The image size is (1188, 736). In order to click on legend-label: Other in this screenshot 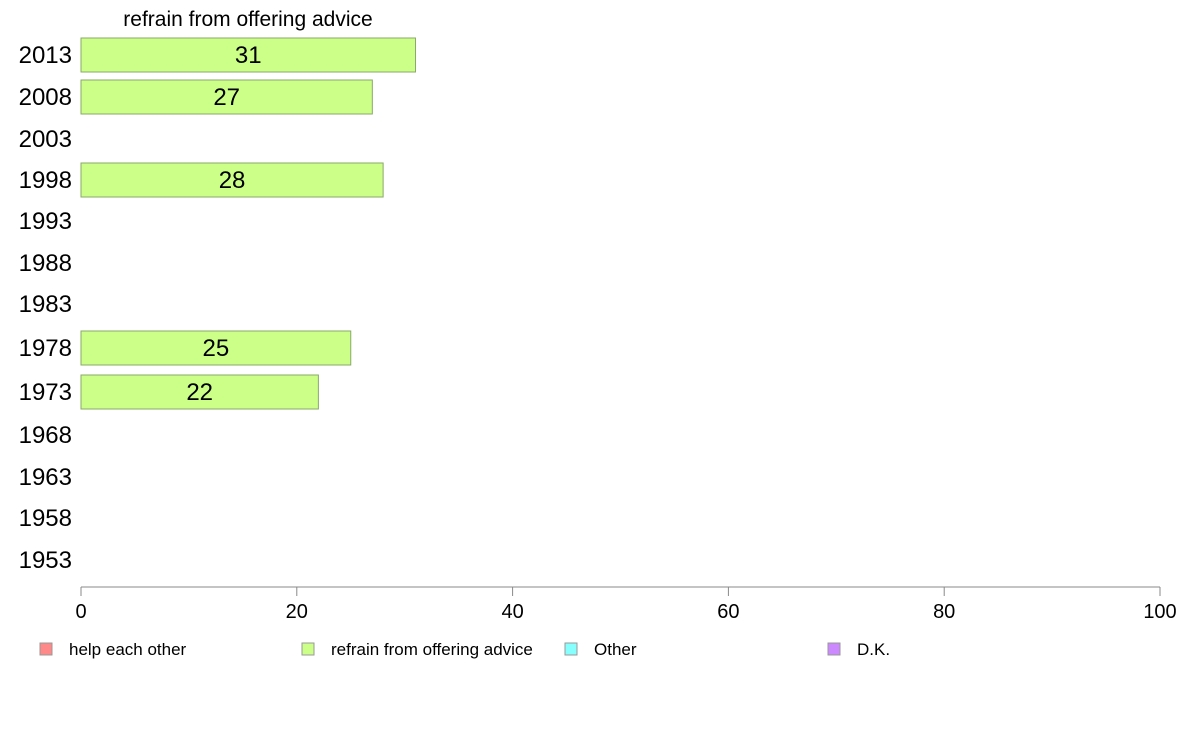, I will do `click(615, 649)`.